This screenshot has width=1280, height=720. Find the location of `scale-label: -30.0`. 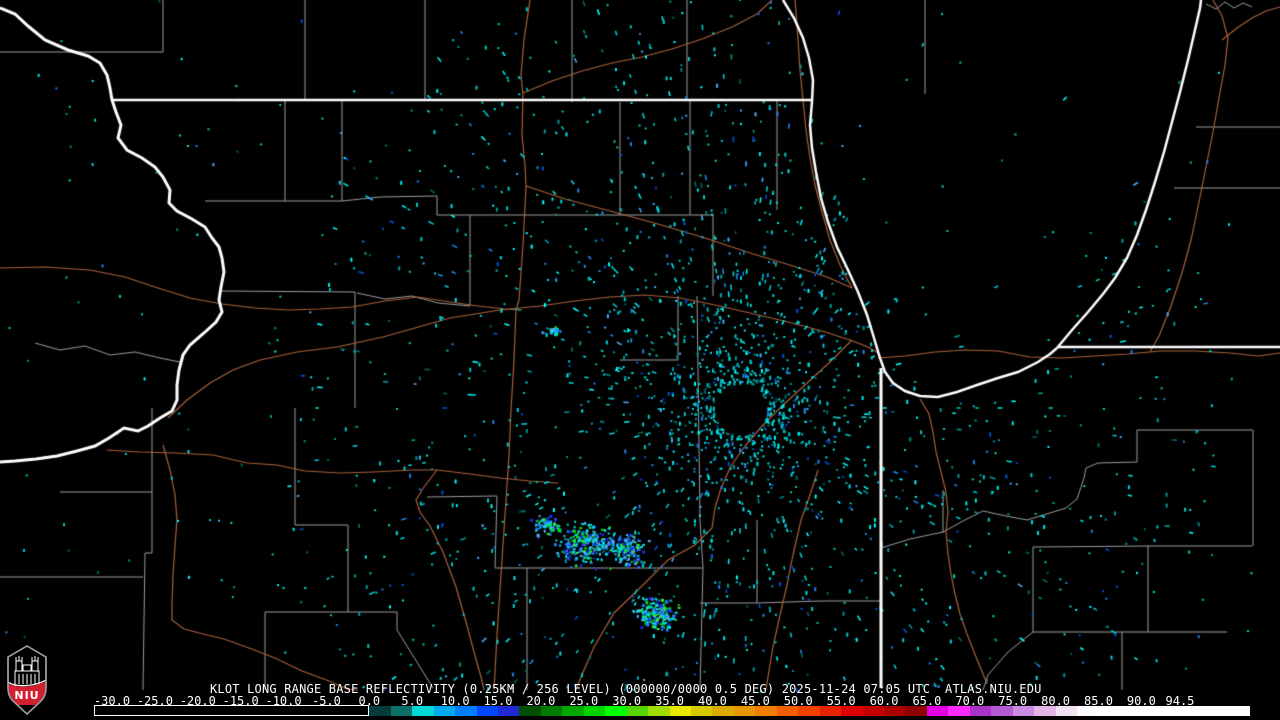

scale-label: -30.0 is located at coordinates (112, 701).